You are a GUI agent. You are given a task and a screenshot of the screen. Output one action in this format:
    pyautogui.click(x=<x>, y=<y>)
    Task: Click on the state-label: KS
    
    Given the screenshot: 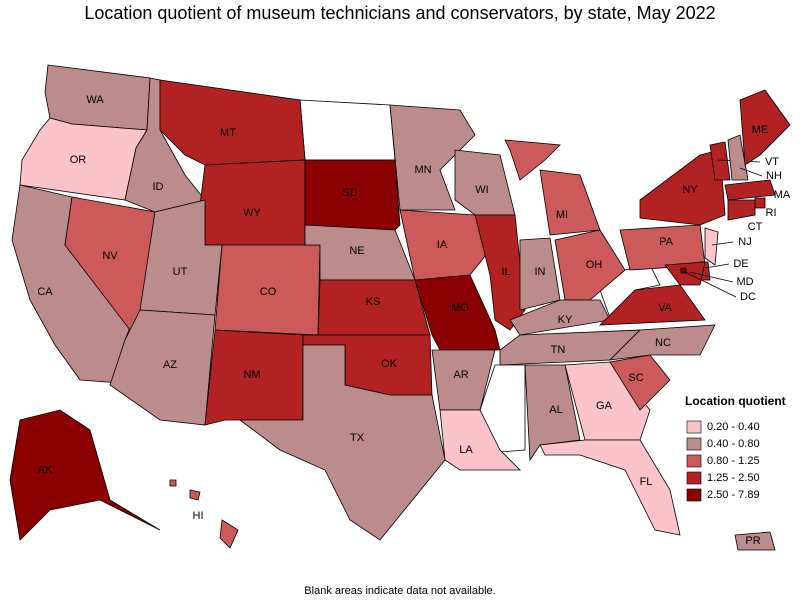 What is the action you would take?
    pyautogui.click(x=373, y=302)
    